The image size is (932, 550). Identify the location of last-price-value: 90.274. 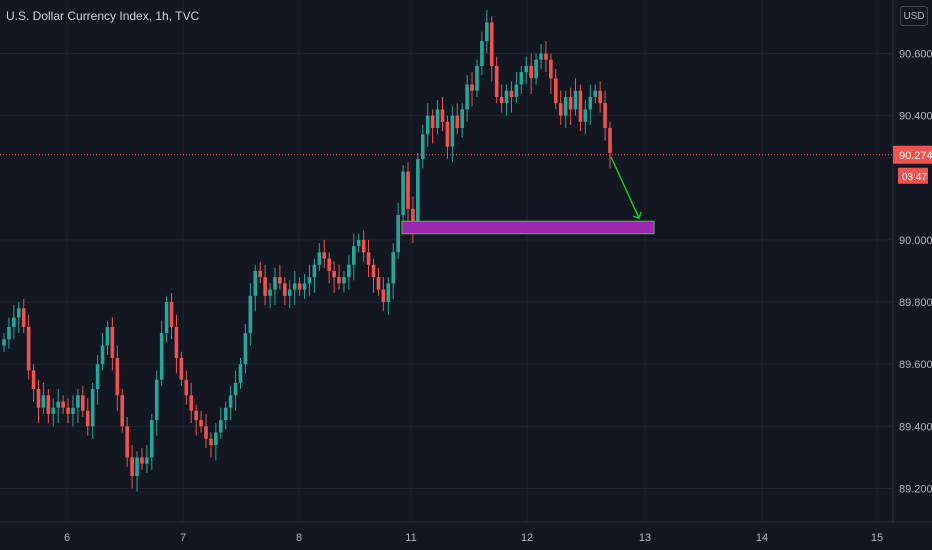
(915, 156).